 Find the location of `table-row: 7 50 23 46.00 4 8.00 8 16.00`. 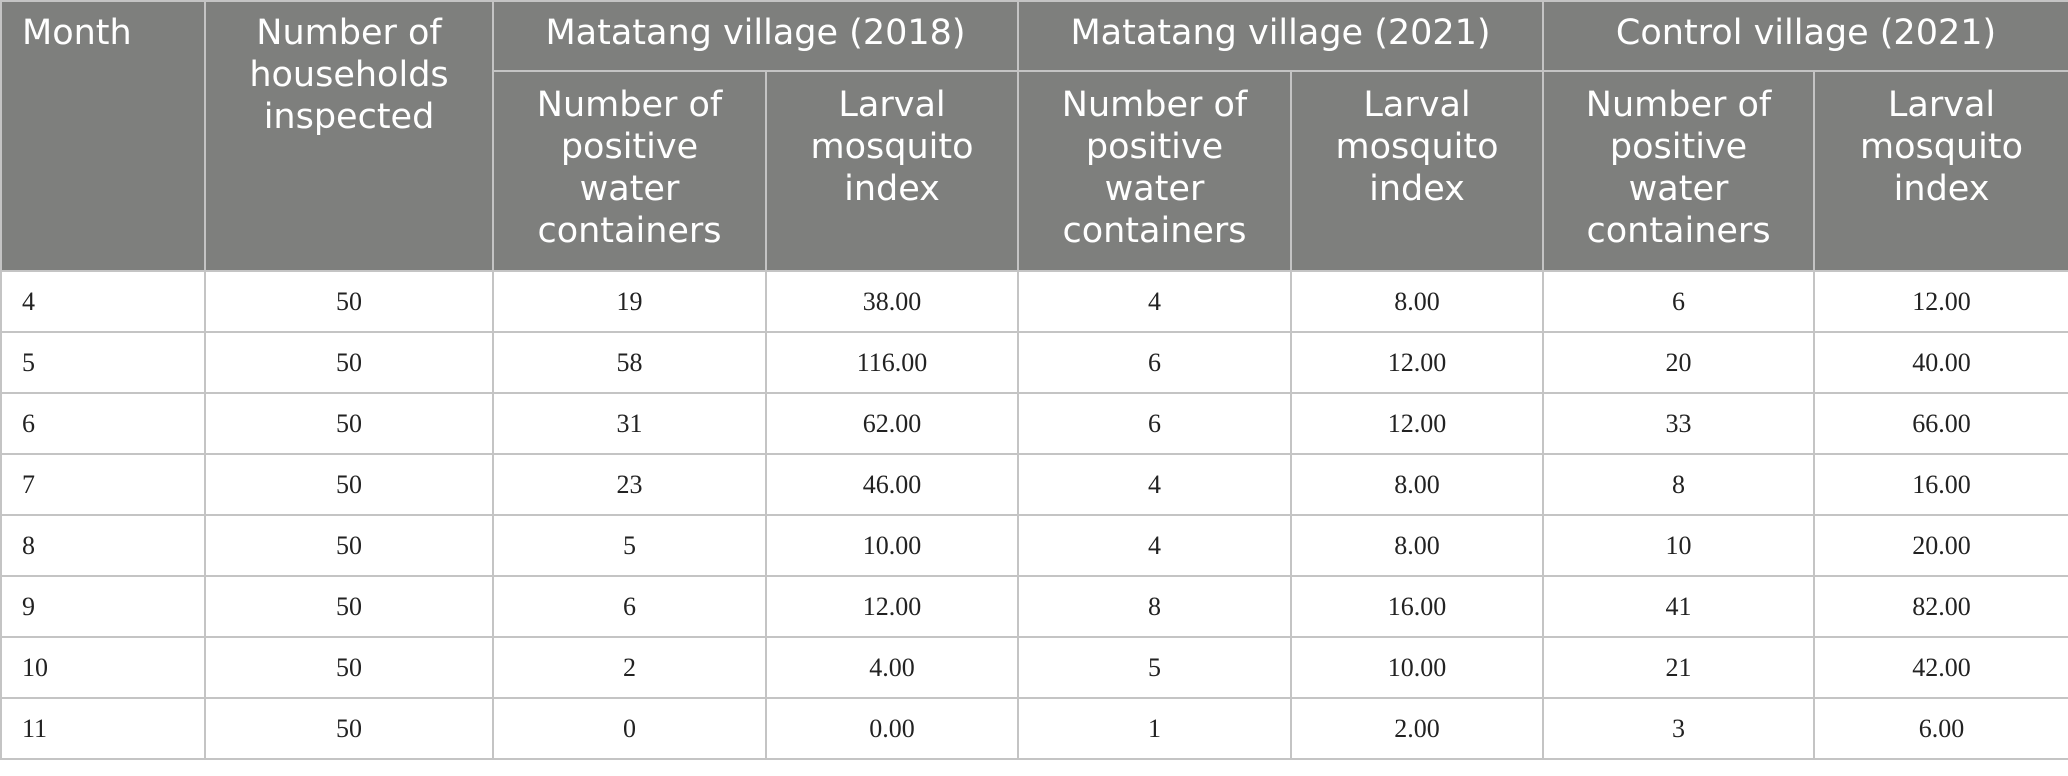

table-row: 7 50 23 46.00 4 8.00 8 16.00 is located at coordinates (1034, 484).